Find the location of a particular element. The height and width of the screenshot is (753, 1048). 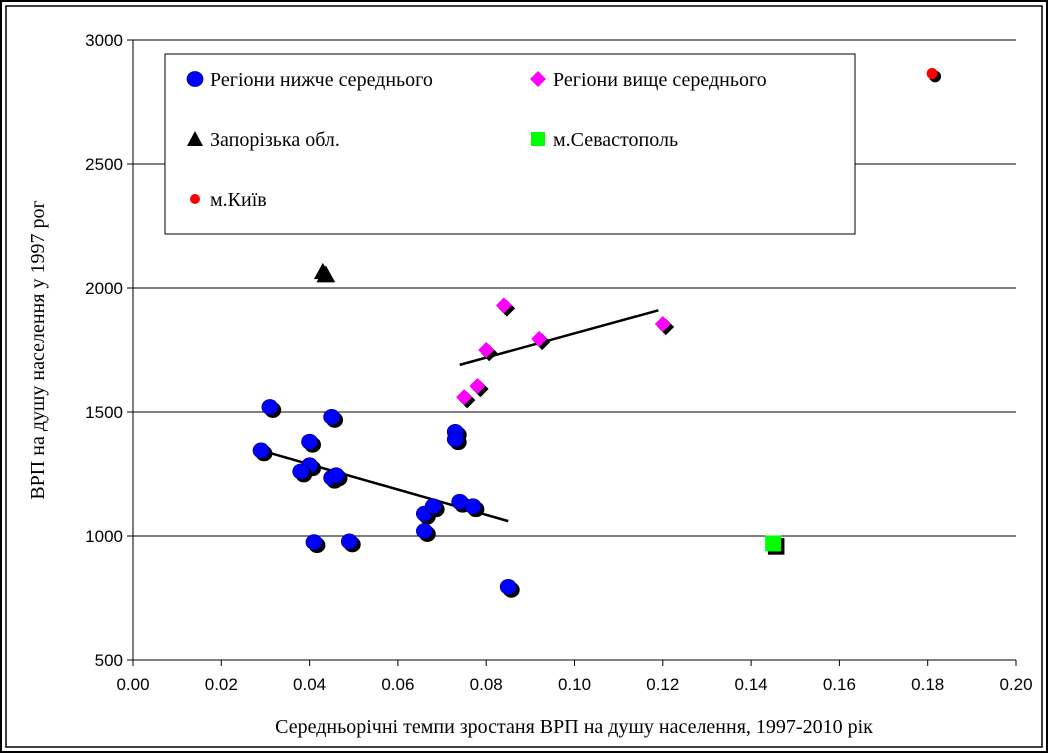

legend-label: Регіони нижче середнього is located at coordinates (321, 80).